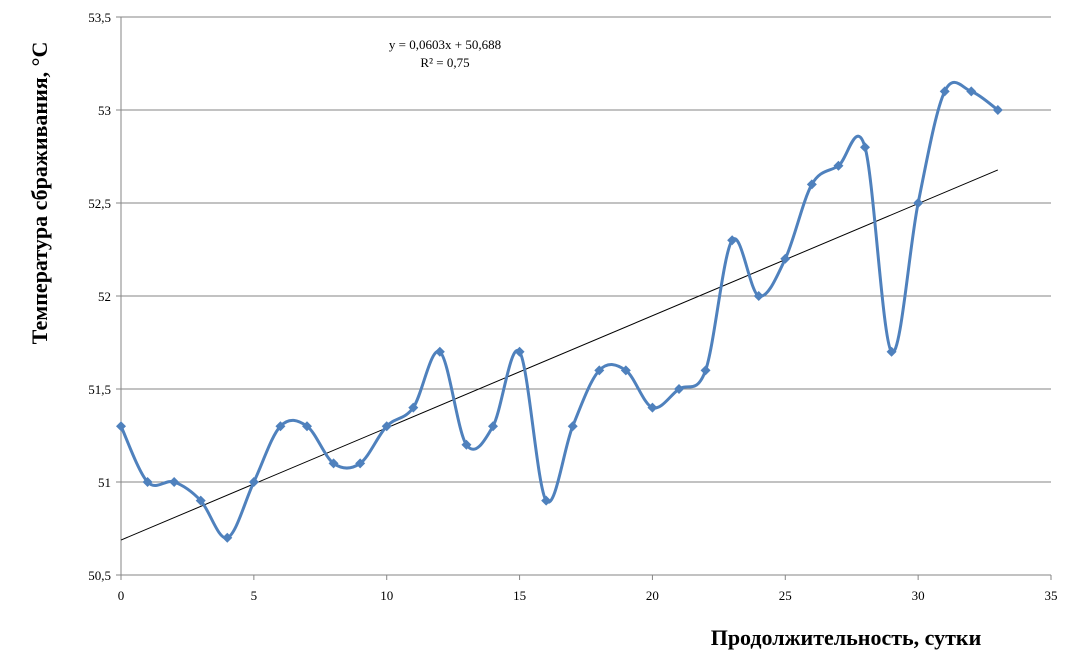 This screenshot has height=669, width=1075. Describe the element at coordinates (99, 389) in the screenshot. I see `y-tick-label: 51,5` at that location.